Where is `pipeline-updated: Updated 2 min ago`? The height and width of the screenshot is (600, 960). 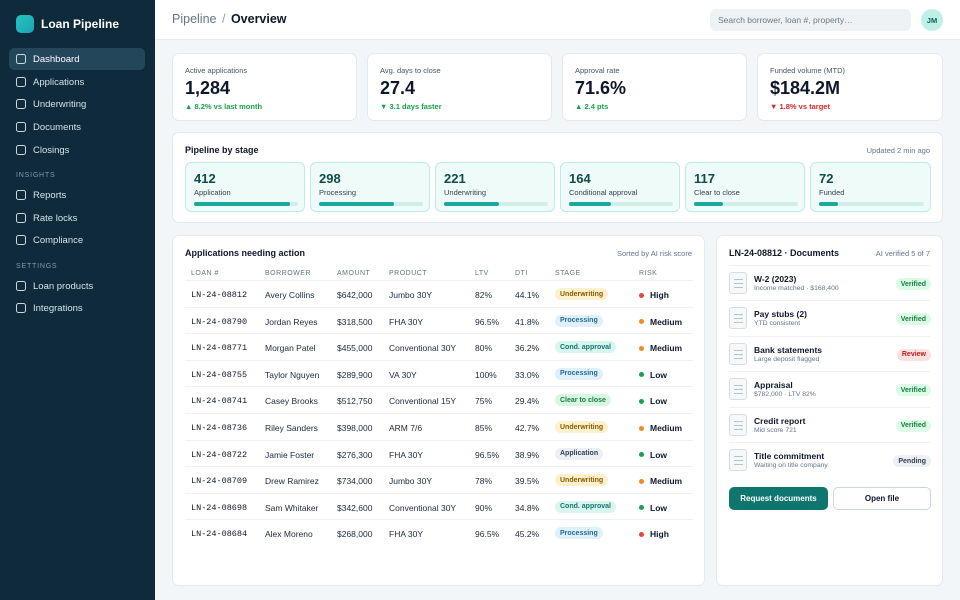 pipeline-updated: Updated 2 min ago is located at coordinates (898, 150).